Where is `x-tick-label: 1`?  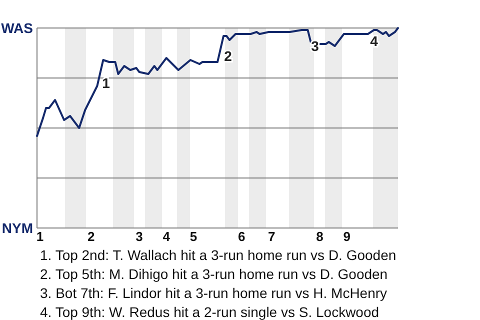 x-tick-label: 1 is located at coordinates (40, 236).